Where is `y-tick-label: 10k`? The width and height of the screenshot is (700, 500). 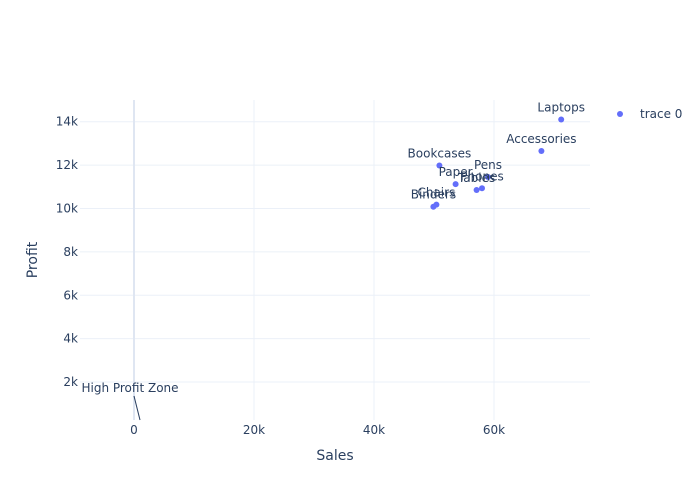 y-tick-label: 10k is located at coordinates (67, 208).